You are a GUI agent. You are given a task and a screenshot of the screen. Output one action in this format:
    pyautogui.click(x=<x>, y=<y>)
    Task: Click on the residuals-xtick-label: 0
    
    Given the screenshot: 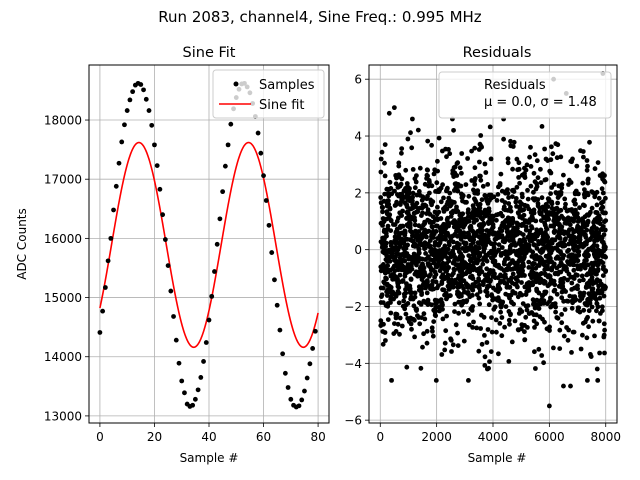 What is the action you would take?
    pyautogui.click(x=380, y=437)
    